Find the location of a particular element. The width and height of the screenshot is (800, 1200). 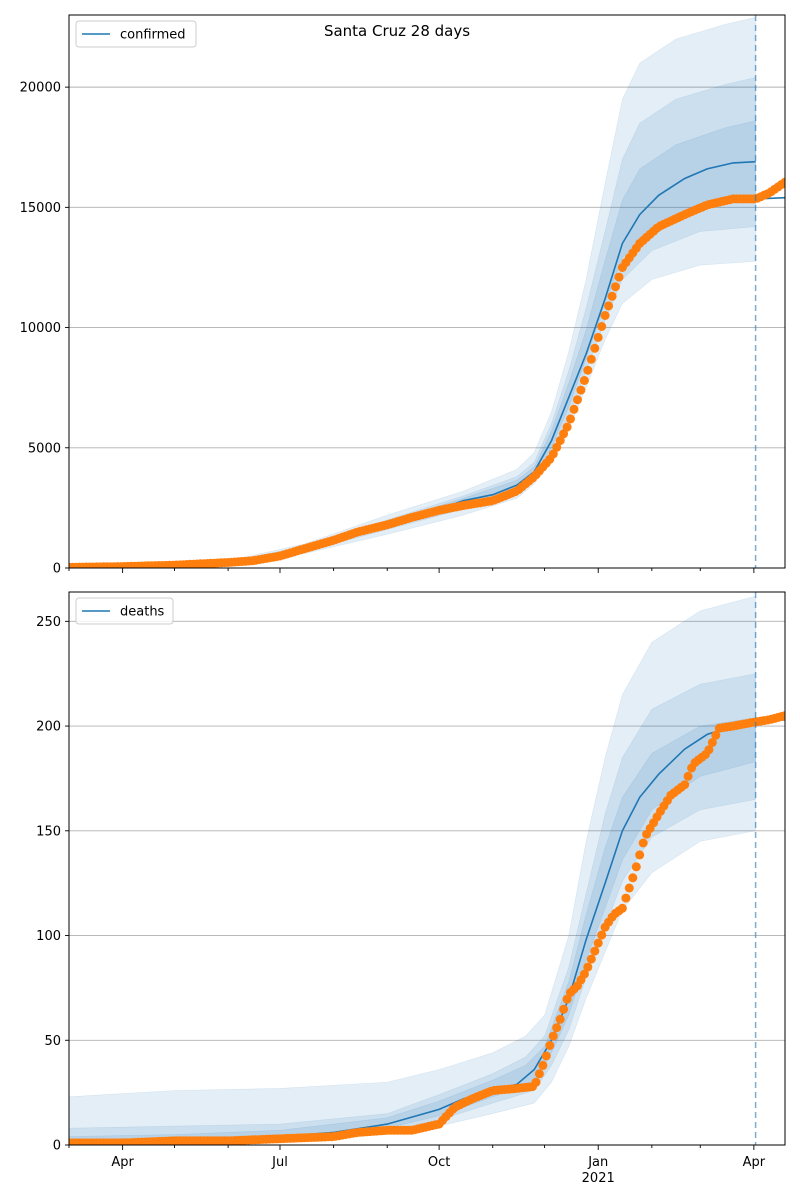

x-tick-label: Jul is located at coordinates (279, 1162).